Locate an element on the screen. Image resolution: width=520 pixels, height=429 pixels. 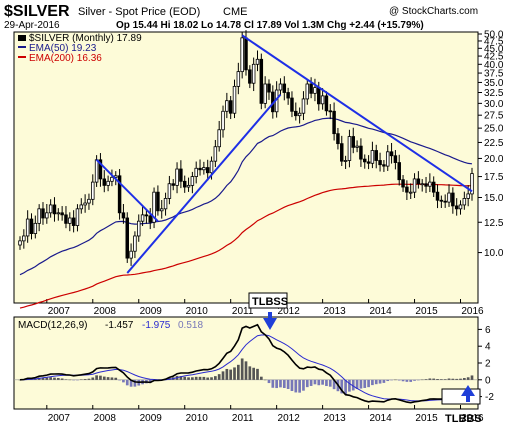
legend-ema200: EMA(200) 16.36 is located at coordinates (65, 58).